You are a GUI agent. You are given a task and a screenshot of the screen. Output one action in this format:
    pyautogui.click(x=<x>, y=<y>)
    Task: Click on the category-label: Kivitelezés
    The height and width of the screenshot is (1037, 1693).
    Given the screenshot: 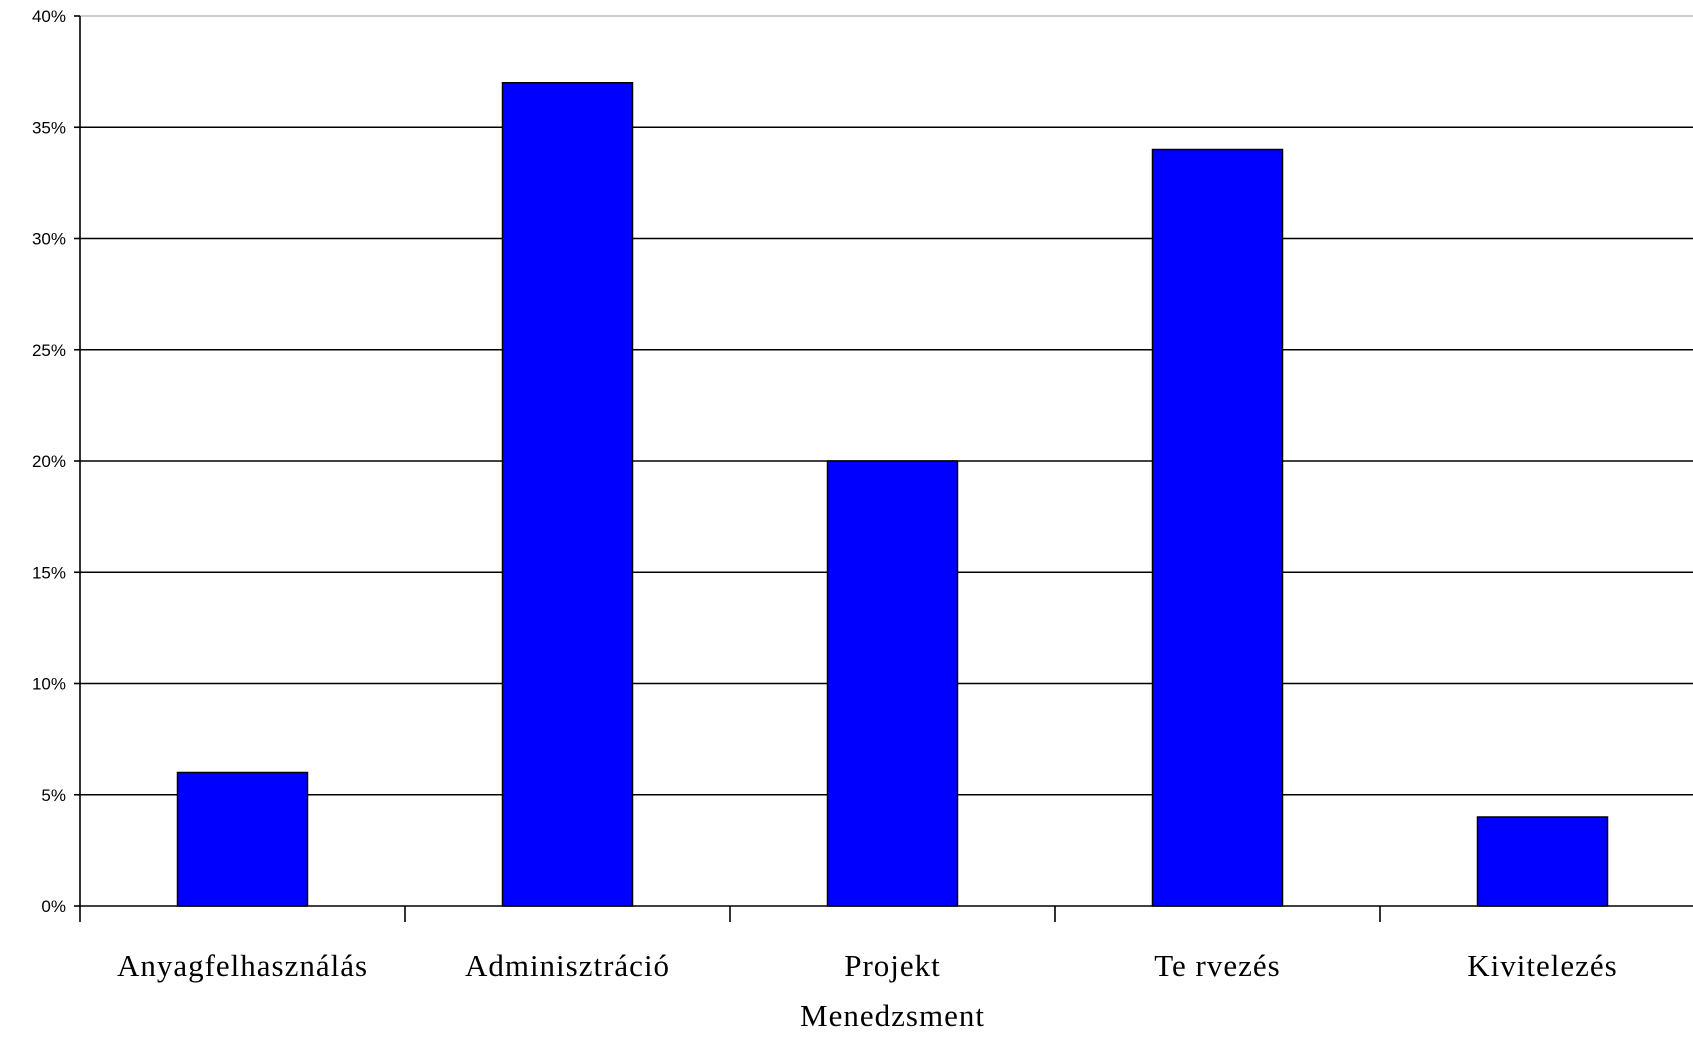 What is the action you would take?
    pyautogui.click(x=1542, y=965)
    